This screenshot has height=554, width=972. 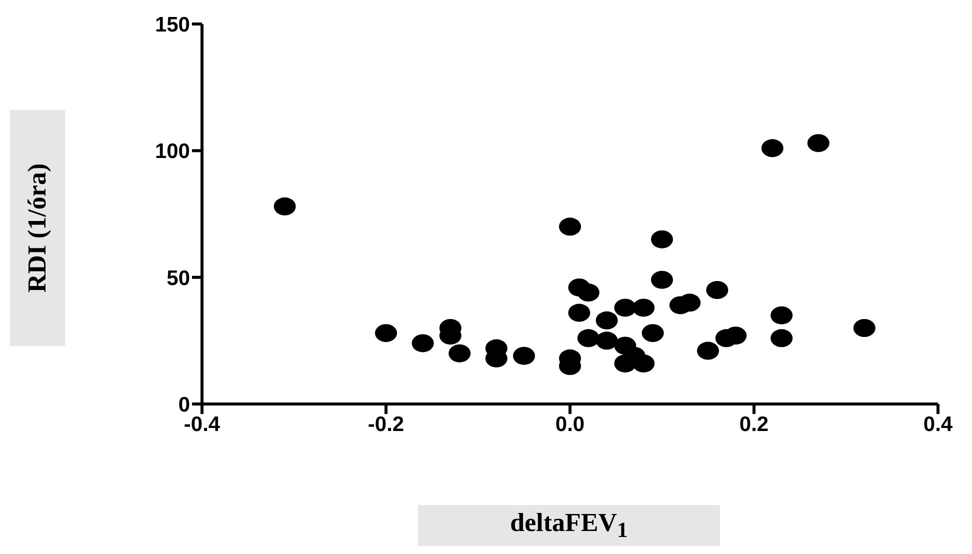 I want to click on x-tick-label: -0.2, so click(x=386, y=424).